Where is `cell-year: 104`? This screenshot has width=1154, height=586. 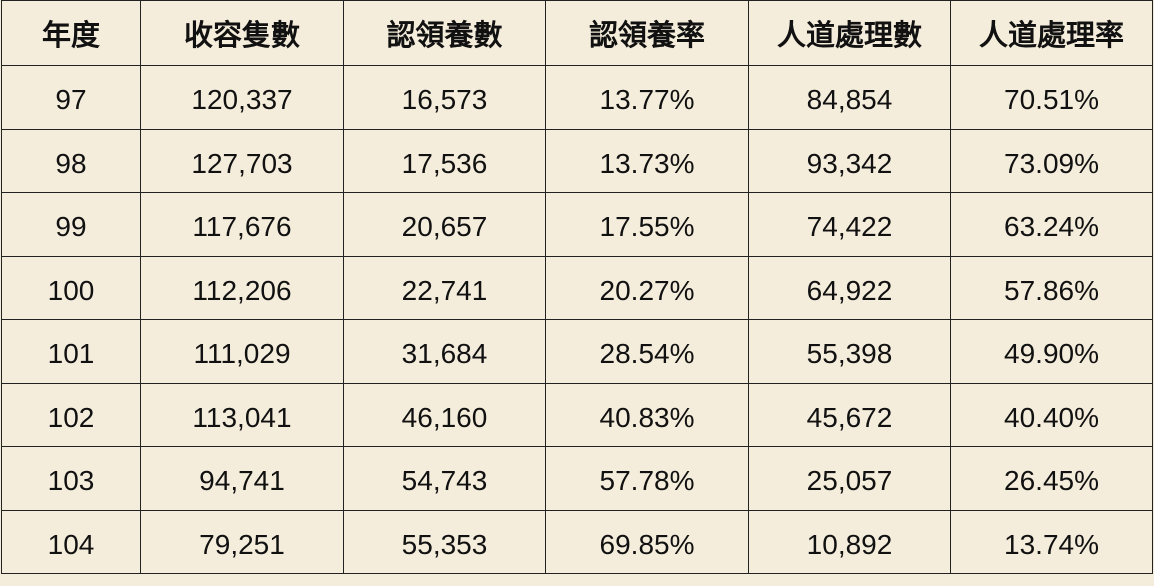 cell-year: 104 is located at coordinates (71, 541).